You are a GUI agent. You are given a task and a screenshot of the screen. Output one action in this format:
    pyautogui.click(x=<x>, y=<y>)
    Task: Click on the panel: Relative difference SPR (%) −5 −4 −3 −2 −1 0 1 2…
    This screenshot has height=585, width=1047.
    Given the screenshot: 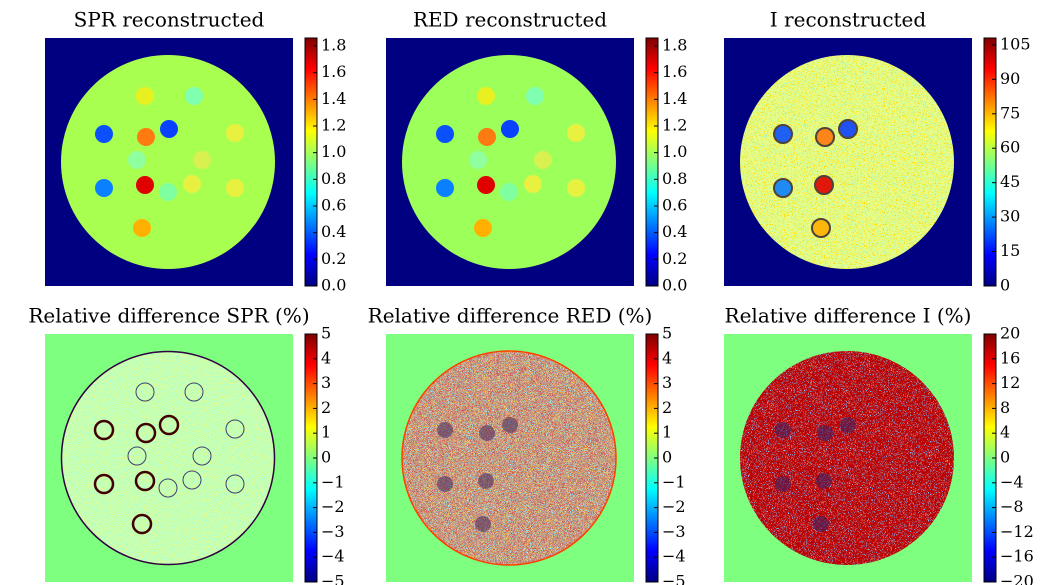 What is the action you would take?
    pyautogui.click(x=186, y=444)
    